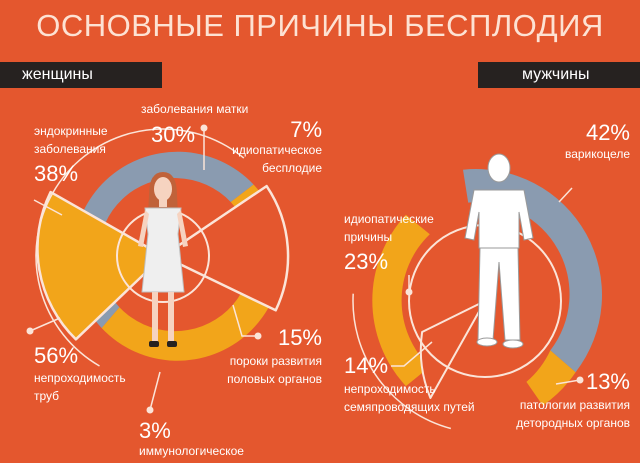  What do you see at coordinates (573, 423) in the screenshot?
I see `label-pathology-2: детородных органов` at bounding box center [573, 423].